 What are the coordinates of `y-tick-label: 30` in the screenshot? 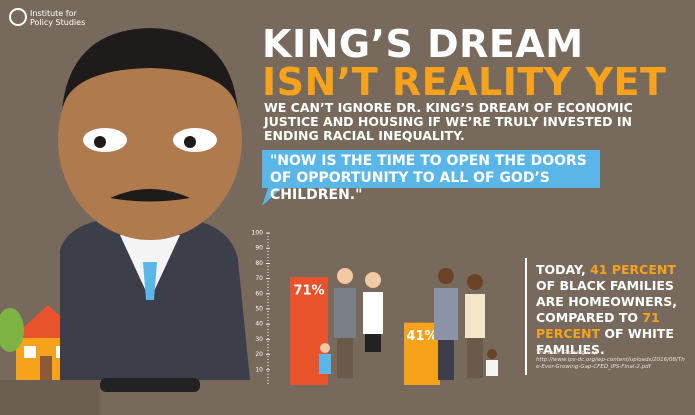 It's located at (259, 339).